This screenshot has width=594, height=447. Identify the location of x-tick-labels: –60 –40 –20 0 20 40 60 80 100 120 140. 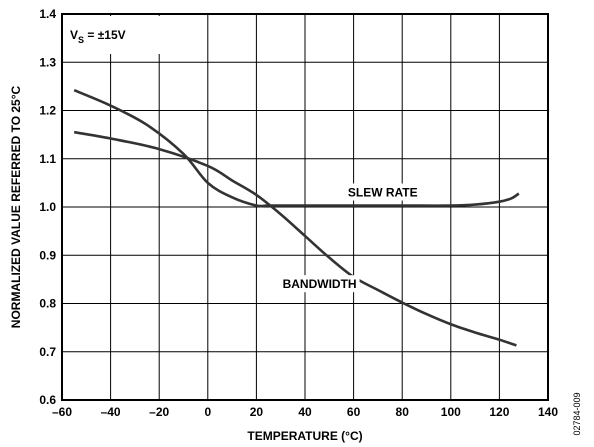
(305, 412).